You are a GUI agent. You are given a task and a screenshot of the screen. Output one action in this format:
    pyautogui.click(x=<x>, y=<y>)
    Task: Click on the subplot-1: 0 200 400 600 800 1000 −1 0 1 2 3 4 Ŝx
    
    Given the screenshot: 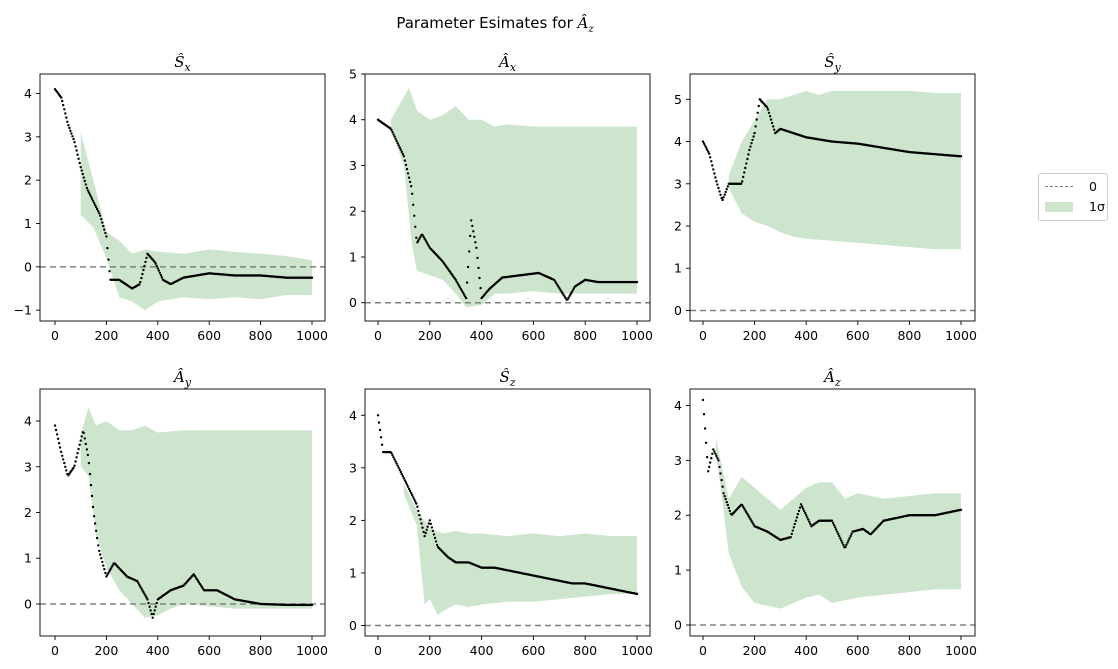 What is the action you would take?
    pyautogui.click(x=171, y=198)
    